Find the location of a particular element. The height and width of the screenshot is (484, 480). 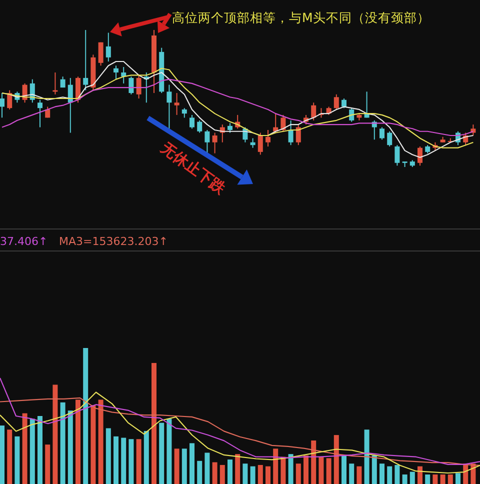

text: MA3=153623.203↑ is located at coordinates (113, 241).